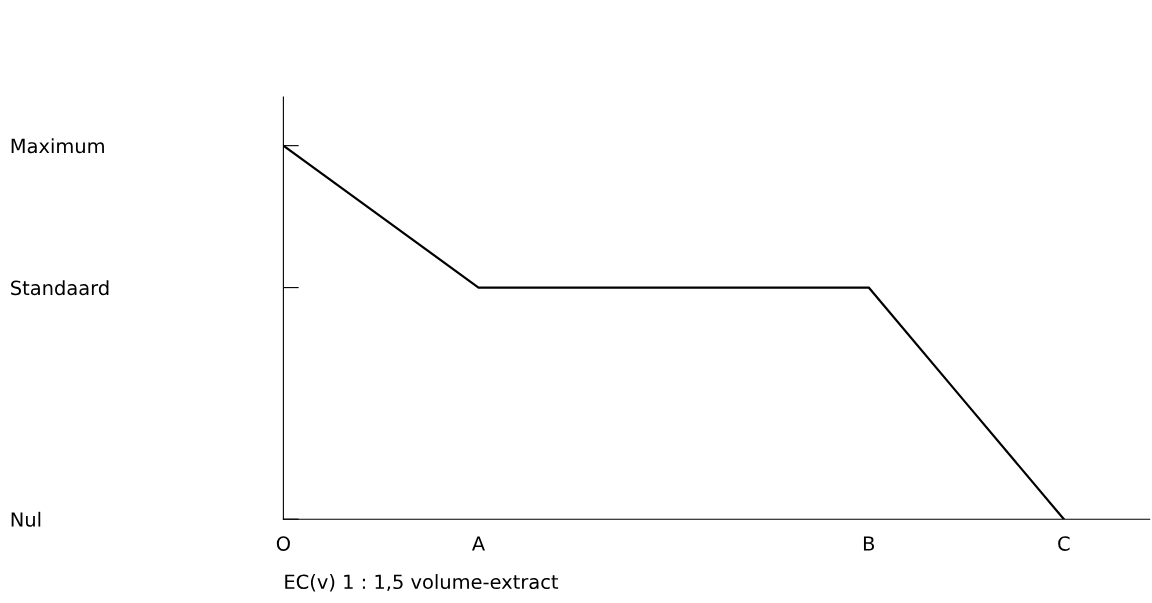 The width and height of the screenshot is (1152, 603). I want to click on x-tick-label: A, so click(478, 543).